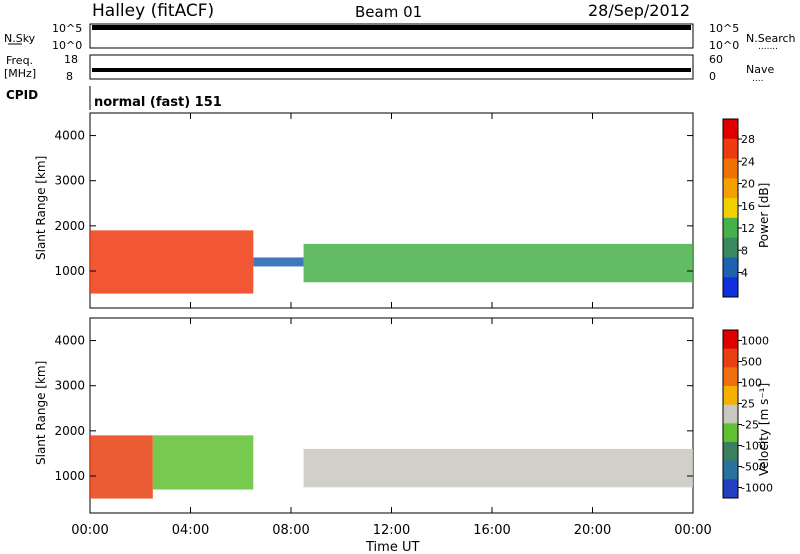 The image size is (800, 554). I want to click on xtick-label: 16:00, so click(491, 530).